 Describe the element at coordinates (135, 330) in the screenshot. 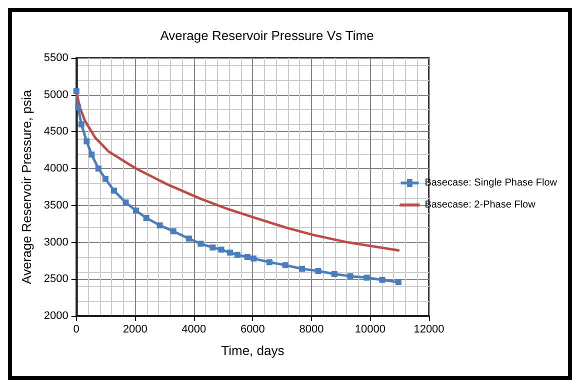

I see `x-tick-label: 2000` at that location.